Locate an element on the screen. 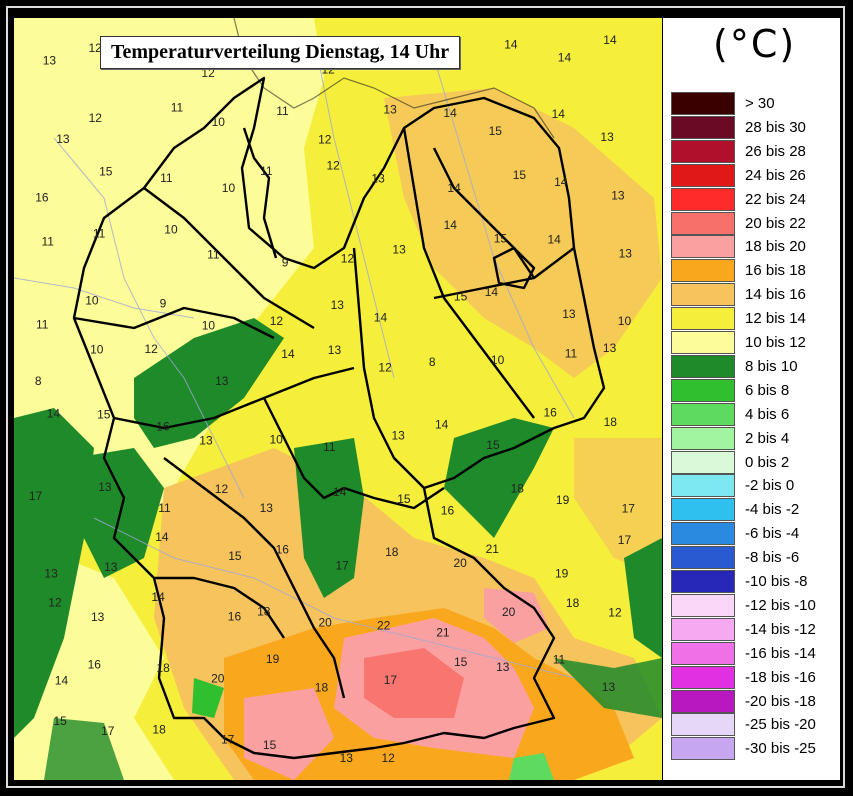  legend-label: 6 bis 8 is located at coordinates (767, 390).